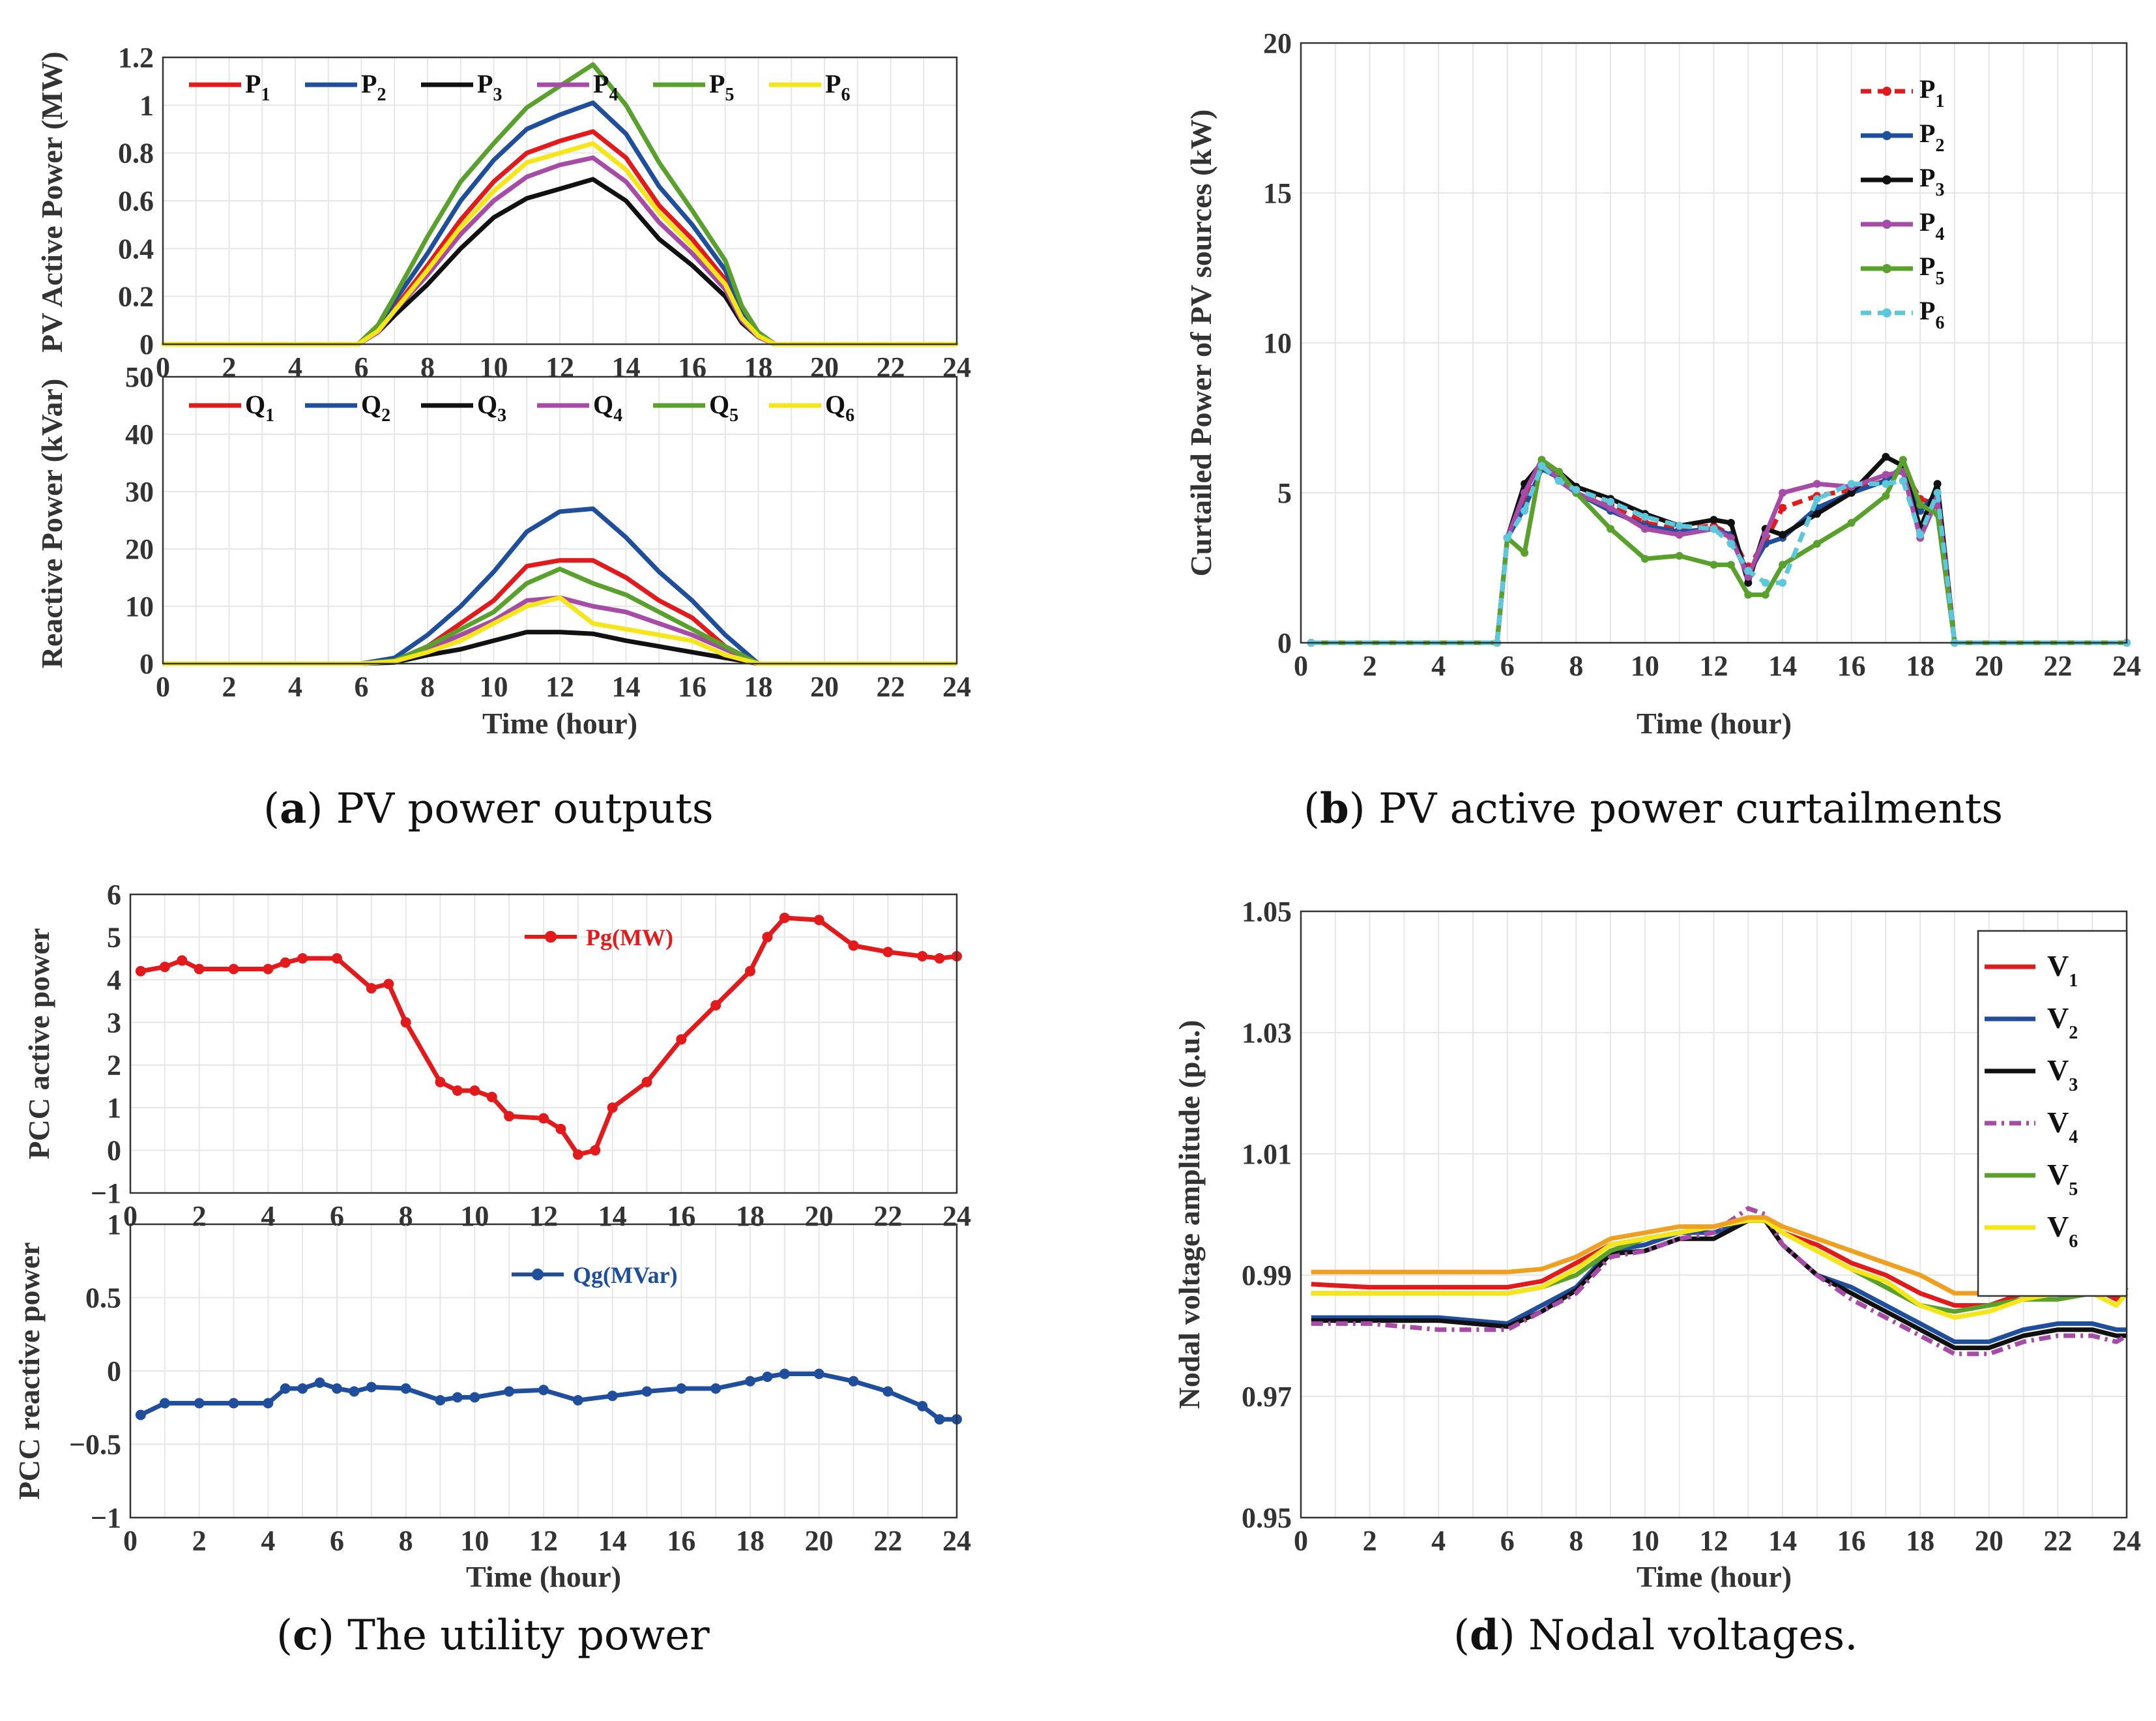 The width and height of the screenshot is (2156, 1721). Describe the element at coordinates (723, 408) in the screenshot. I see `legend-label: Q5` at that location.